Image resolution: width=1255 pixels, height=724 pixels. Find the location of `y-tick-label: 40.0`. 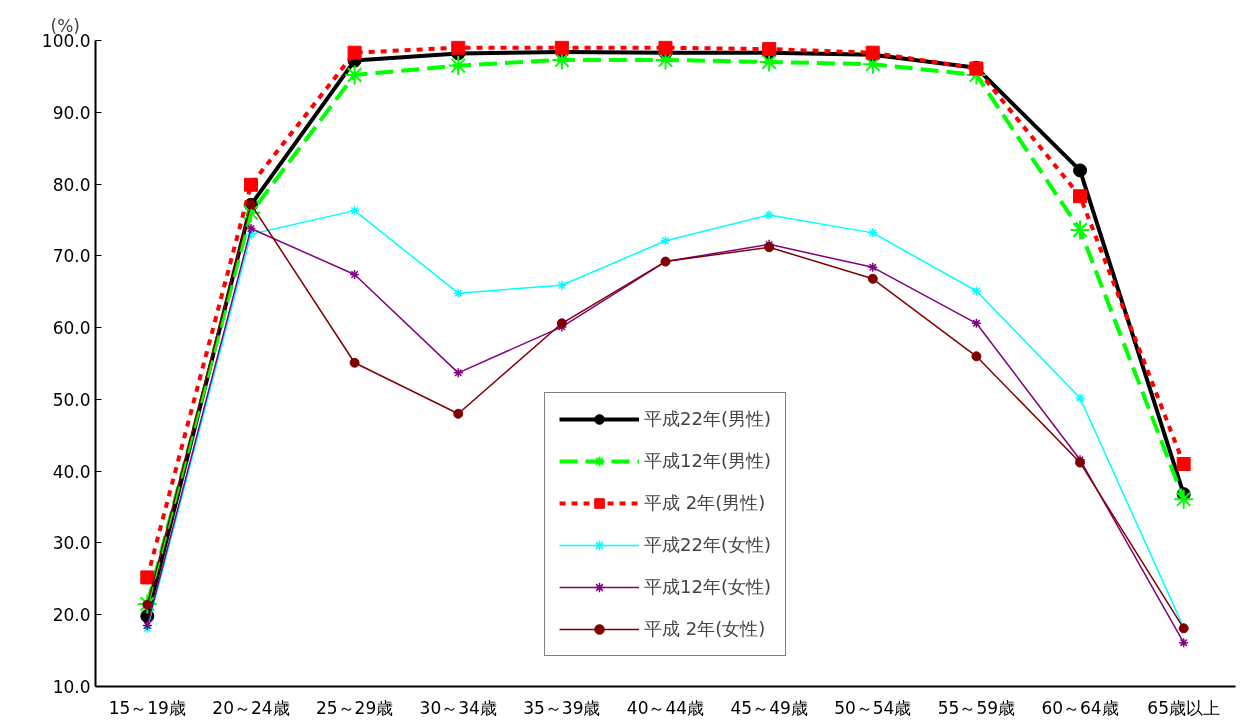

y-tick-label: 40.0 is located at coordinates (71, 471).